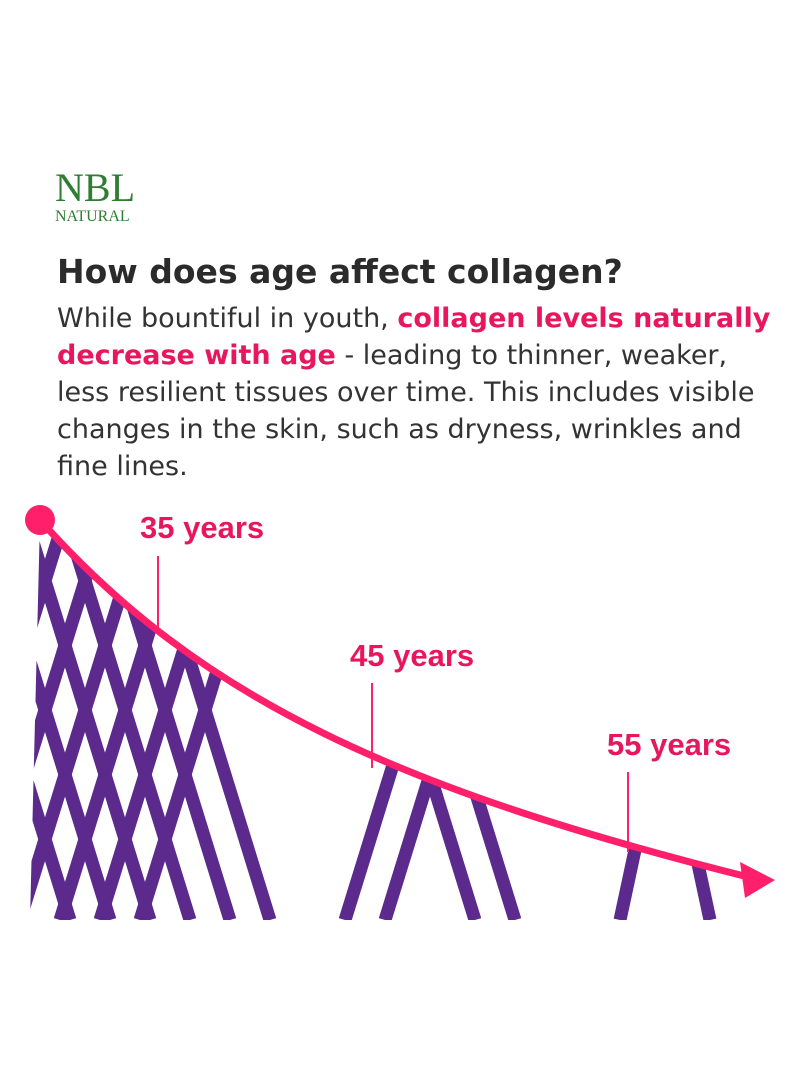  Describe the element at coordinates (757, 880) in the screenshot. I see `arrow-head` at that location.